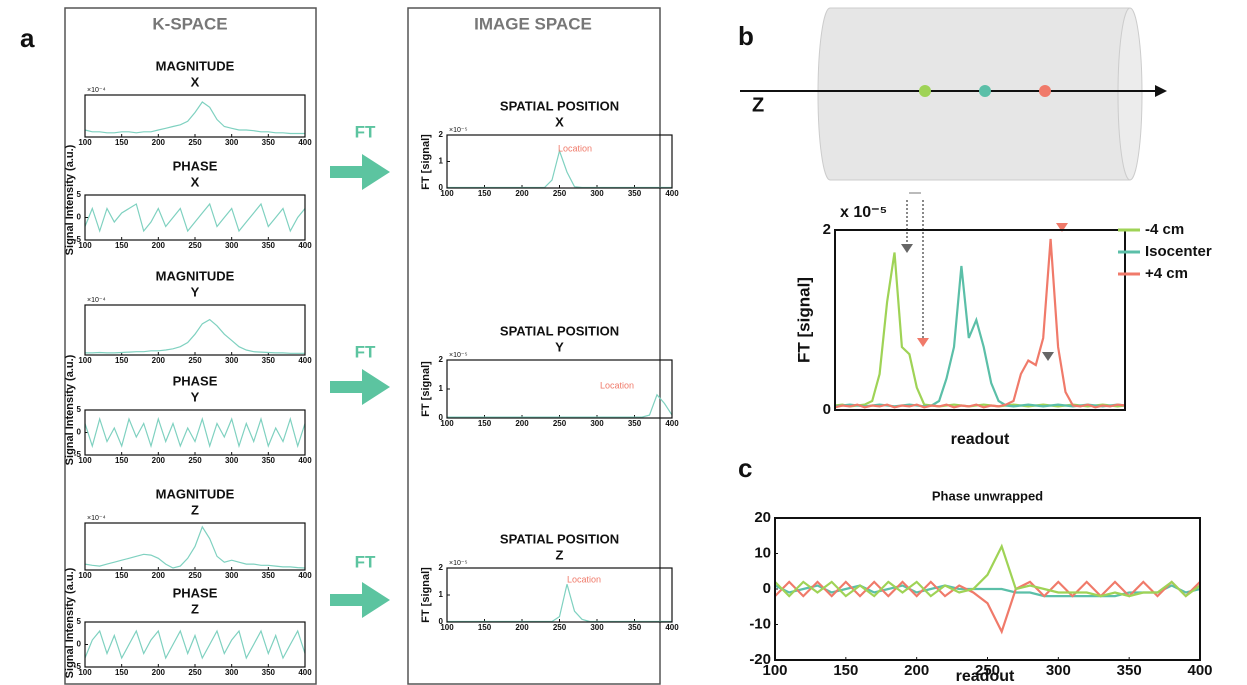  What do you see at coordinates (863, 212) in the screenshot?
I see `y-multiplier: x 10⁻⁵` at bounding box center [863, 212].